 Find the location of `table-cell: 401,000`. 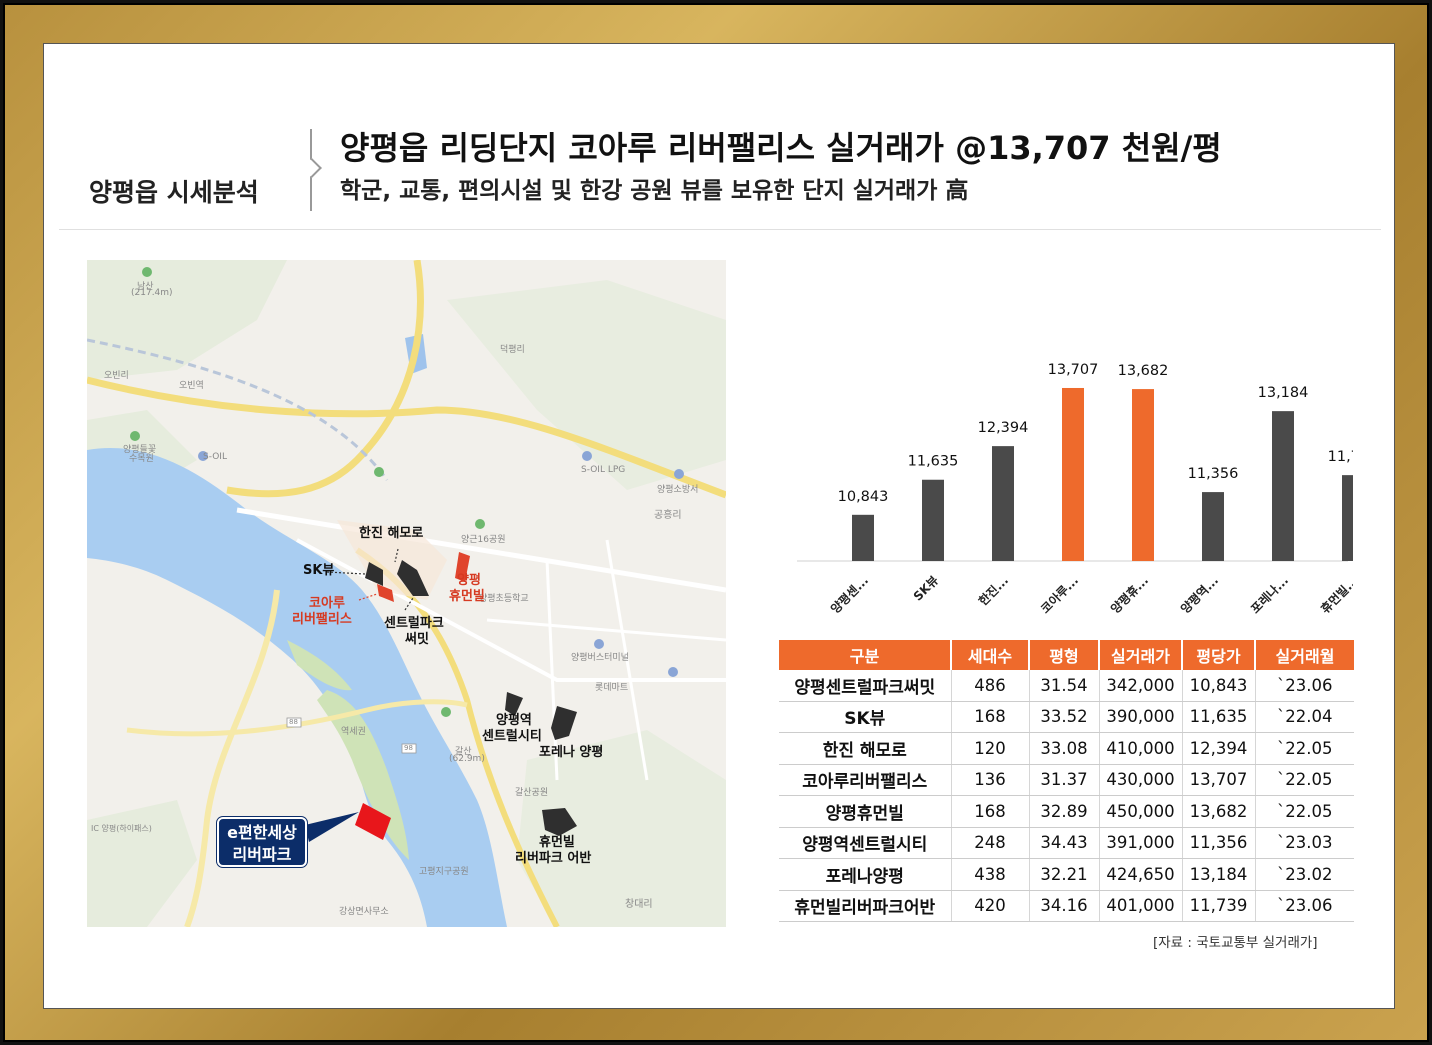

table-cell: 401,000 is located at coordinates (1141, 906).